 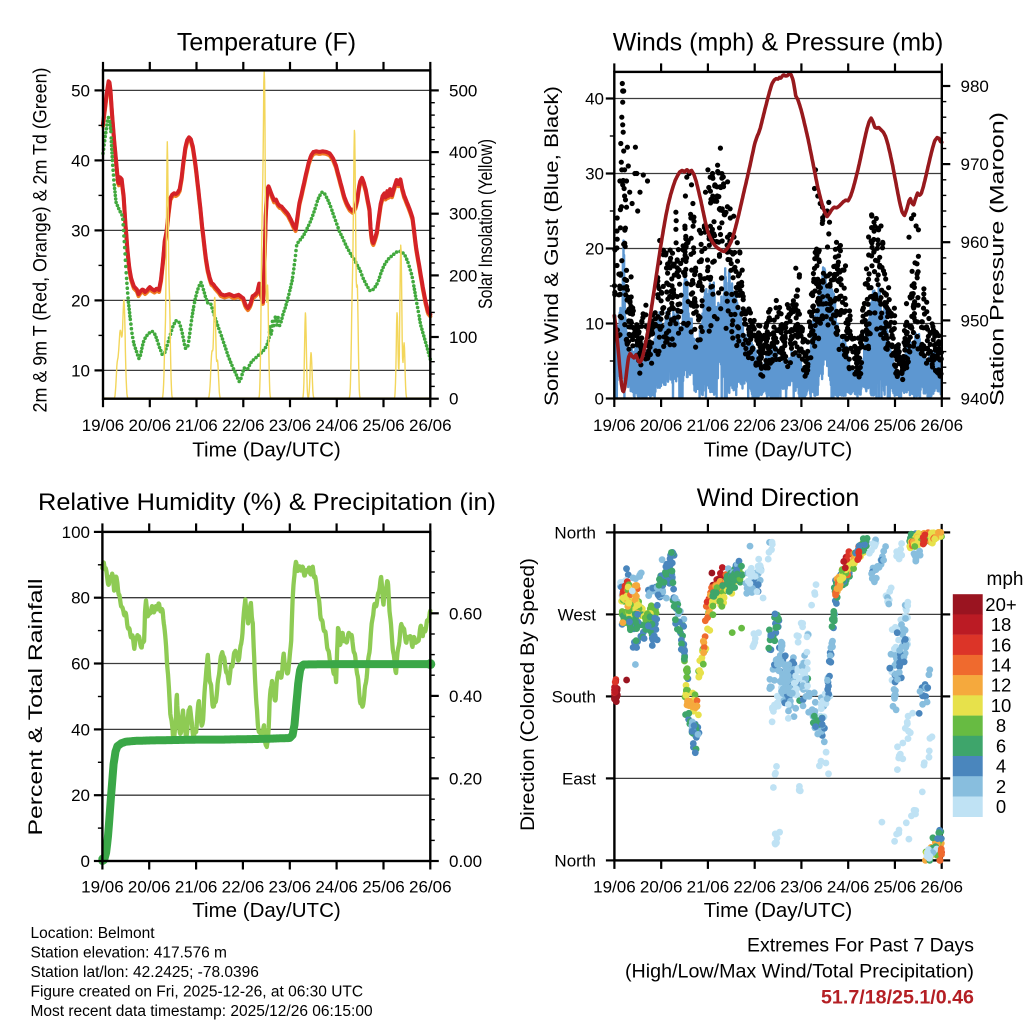 I want to click on svg-text: Solar Insolation (Yellow), so click(x=486, y=224).